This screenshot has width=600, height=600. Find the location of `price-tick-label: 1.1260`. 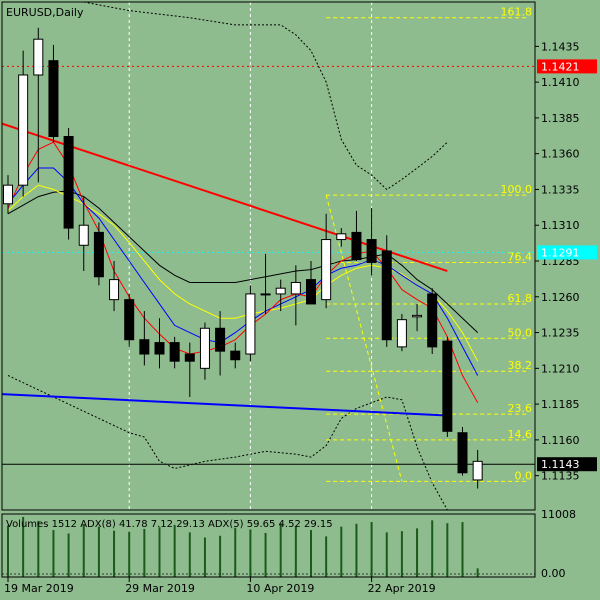

price-tick-label: 1.1260 is located at coordinates (560, 297).